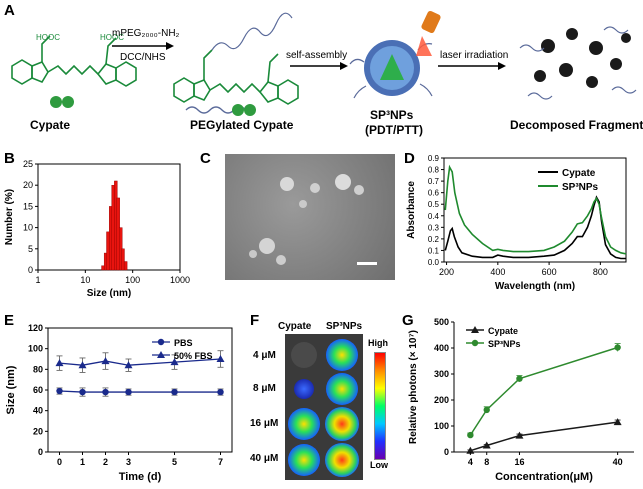 Image resolution: width=643 pixels, height=489 pixels. I want to click on y-tick-label: 0.5, so click(434, 204).